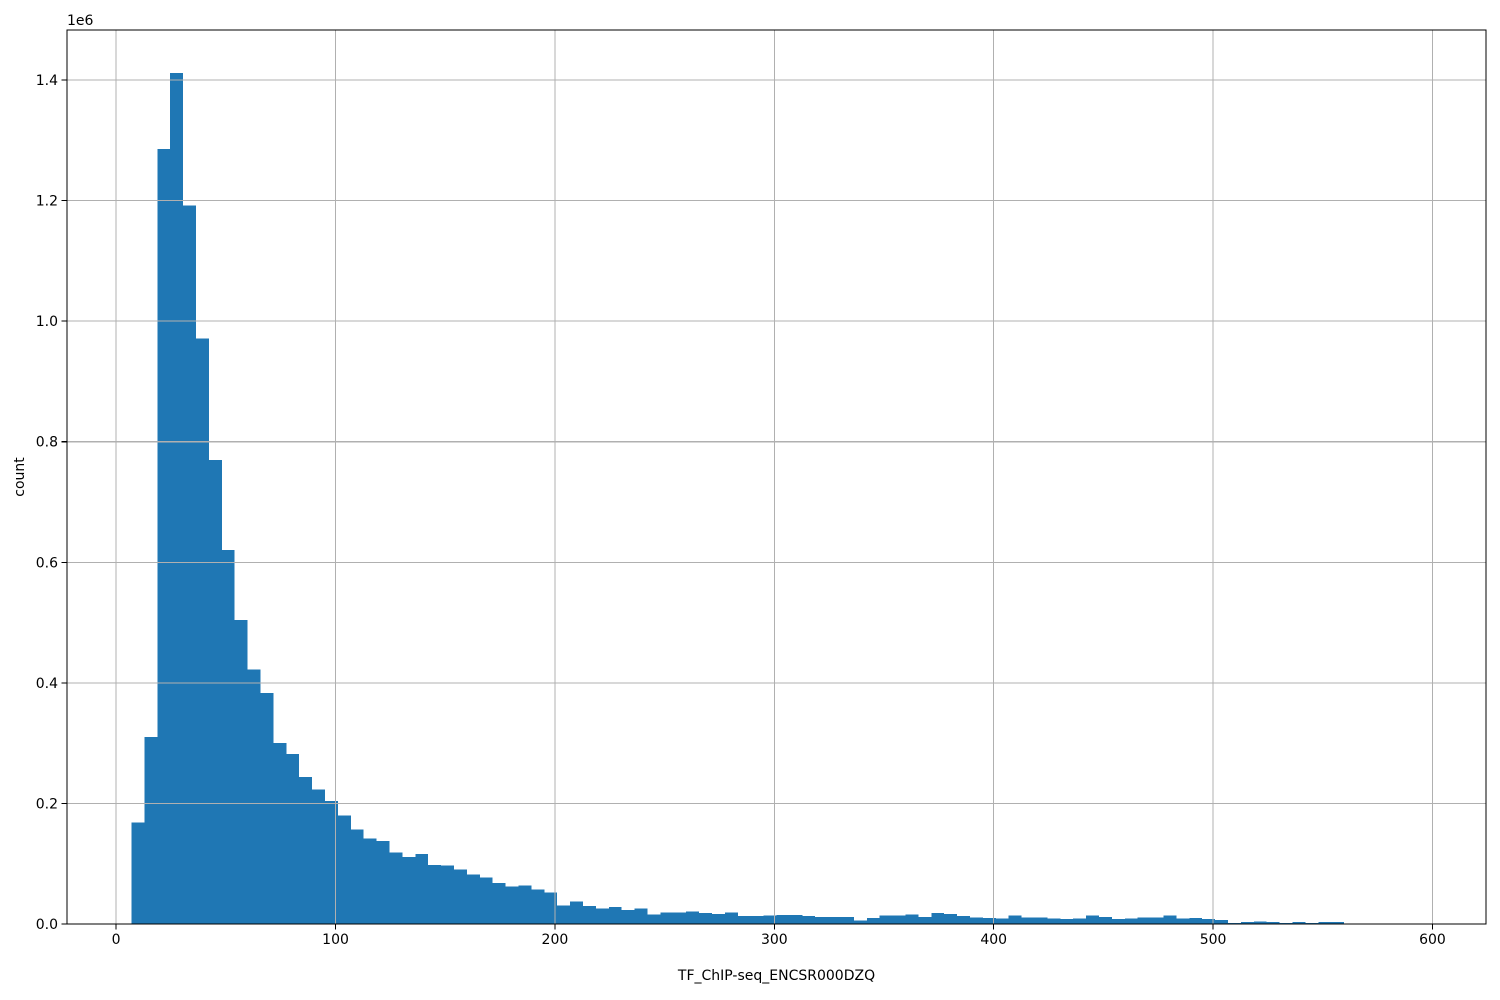  What do you see at coordinates (776, 976) in the screenshot?
I see `x-axis-label: TF_ChIP-seq_ENCSR000DZQ` at bounding box center [776, 976].